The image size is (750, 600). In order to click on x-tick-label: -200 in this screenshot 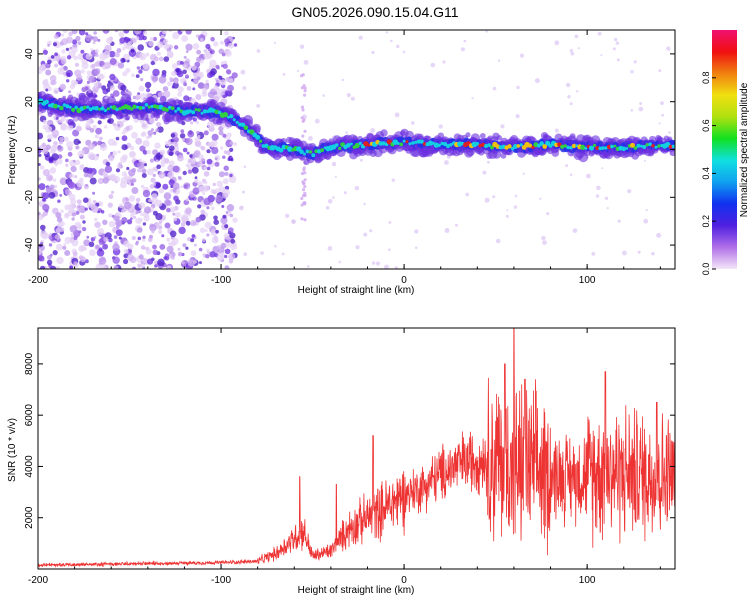, I will do `click(38, 280)`.